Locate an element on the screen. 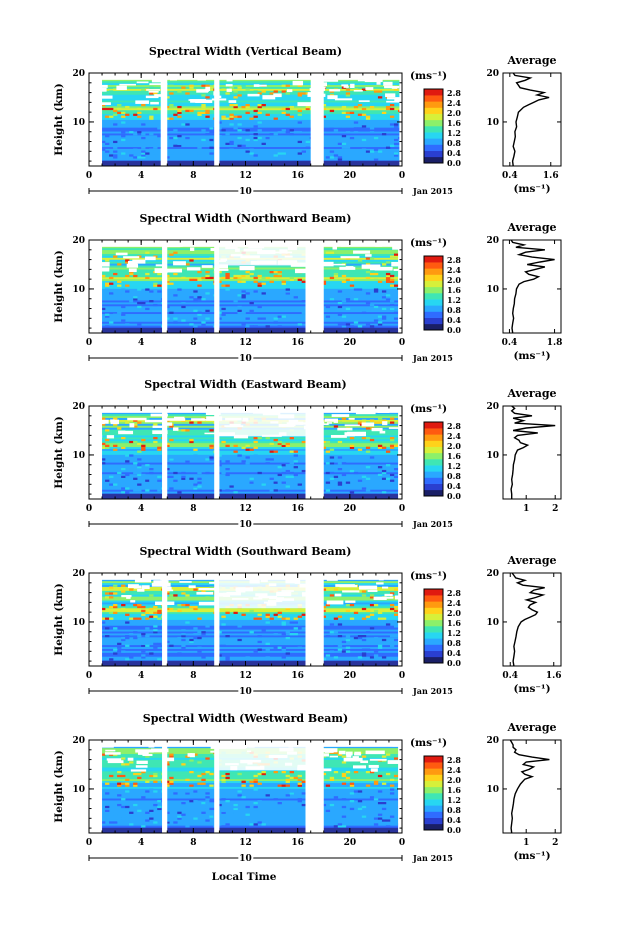 The height and width of the screenshot is (929, 623). x-tick-label: 12 is located at coordinates (245, 843).